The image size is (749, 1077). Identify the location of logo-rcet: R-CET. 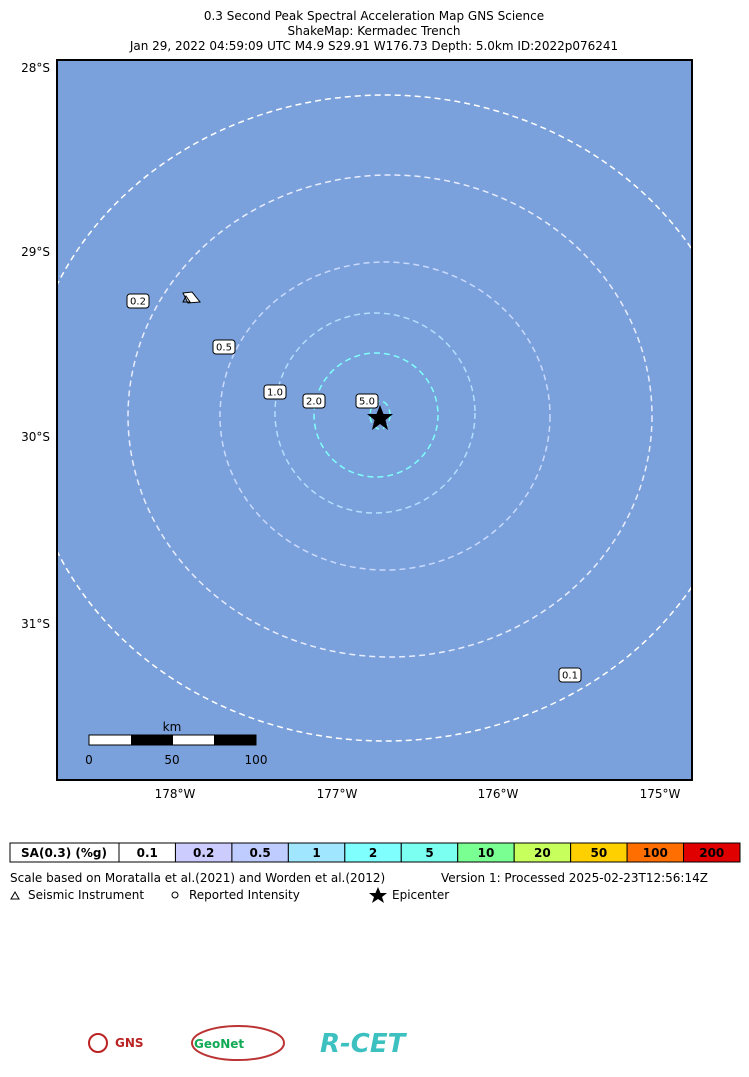
(364, 1044).